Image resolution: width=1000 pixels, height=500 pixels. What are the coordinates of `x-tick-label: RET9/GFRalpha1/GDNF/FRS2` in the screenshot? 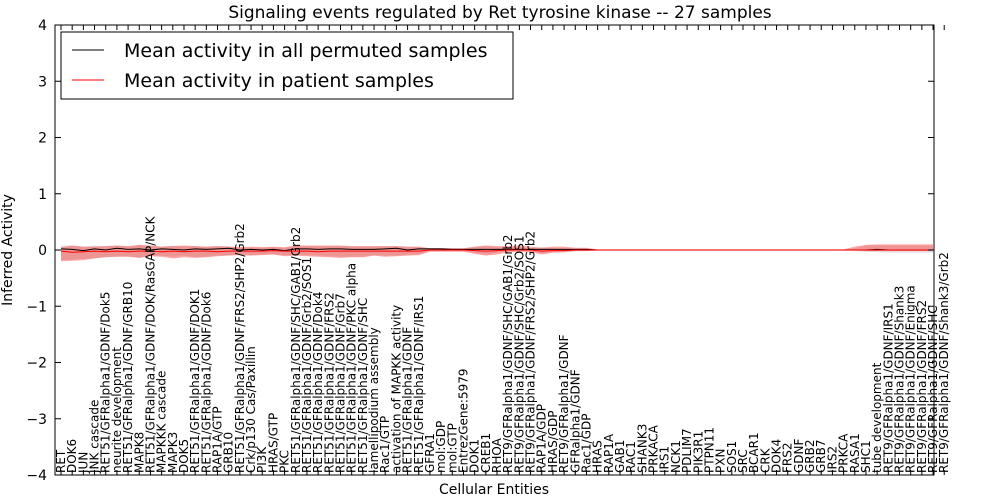 It's located at (922, 386).